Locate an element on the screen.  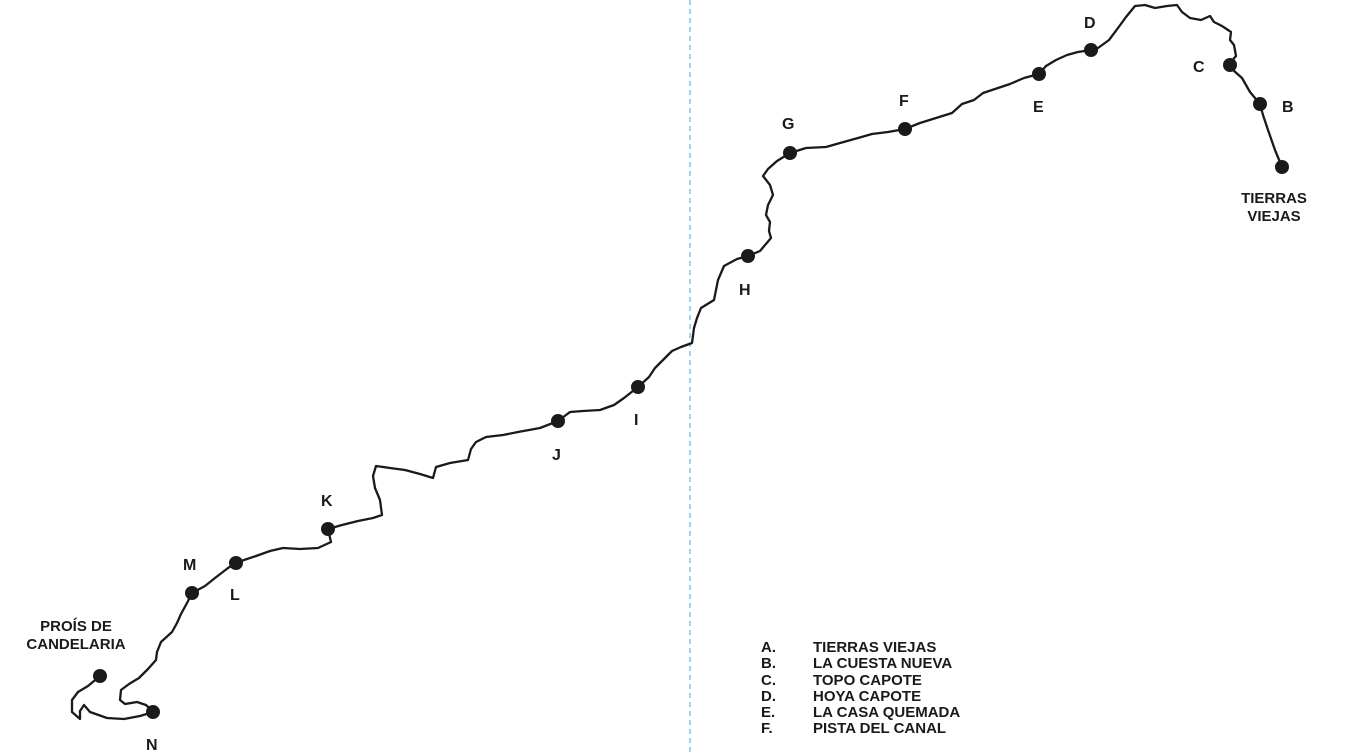
legend-name: LA CASA QUEMADA is located at coordinates (887, 713).